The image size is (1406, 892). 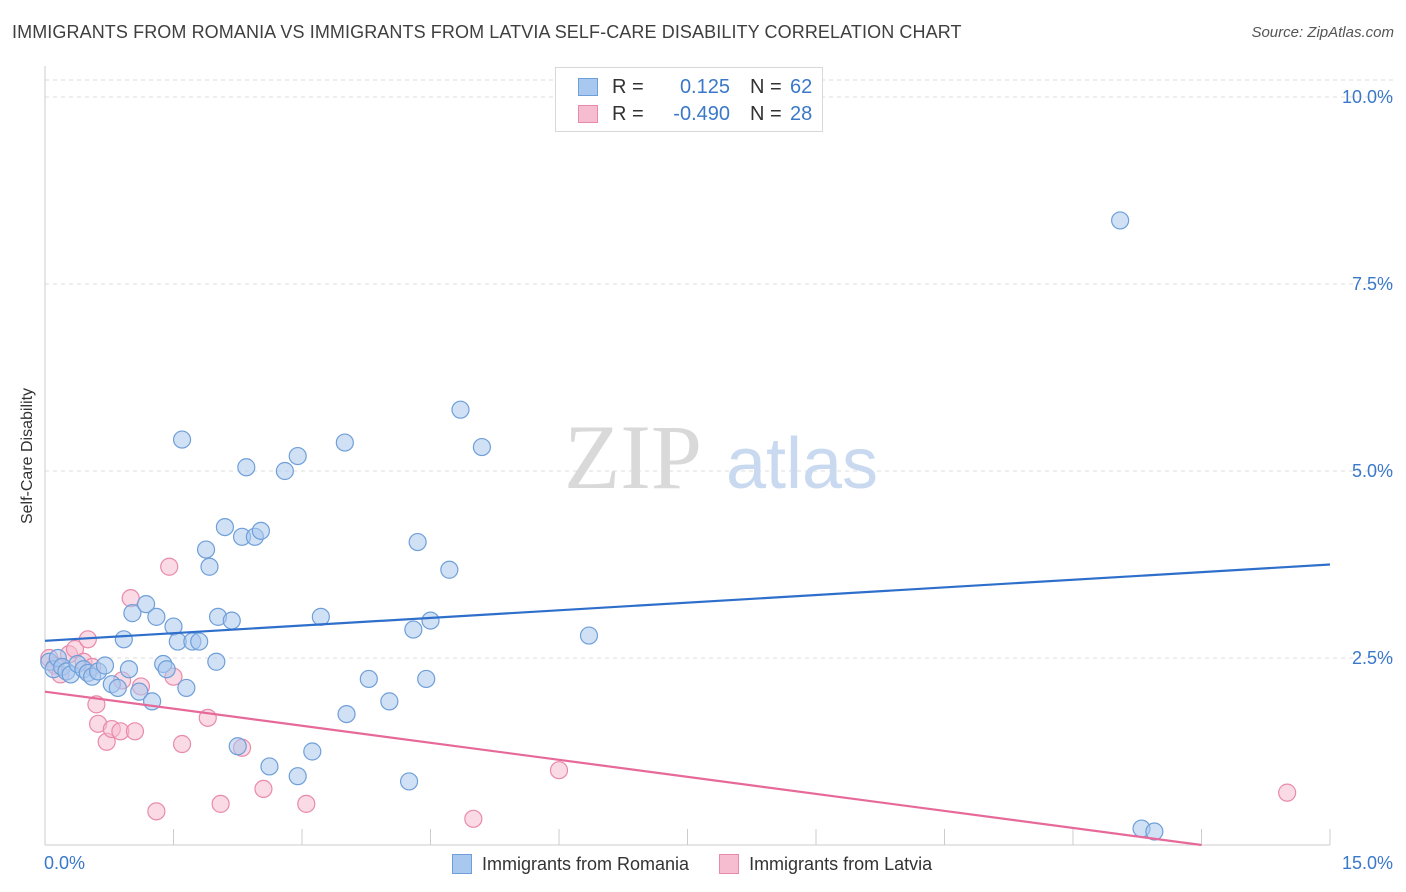 I want to click on series-legend-latvia: Immigrants from Latvia, so click(x=825, y=864).